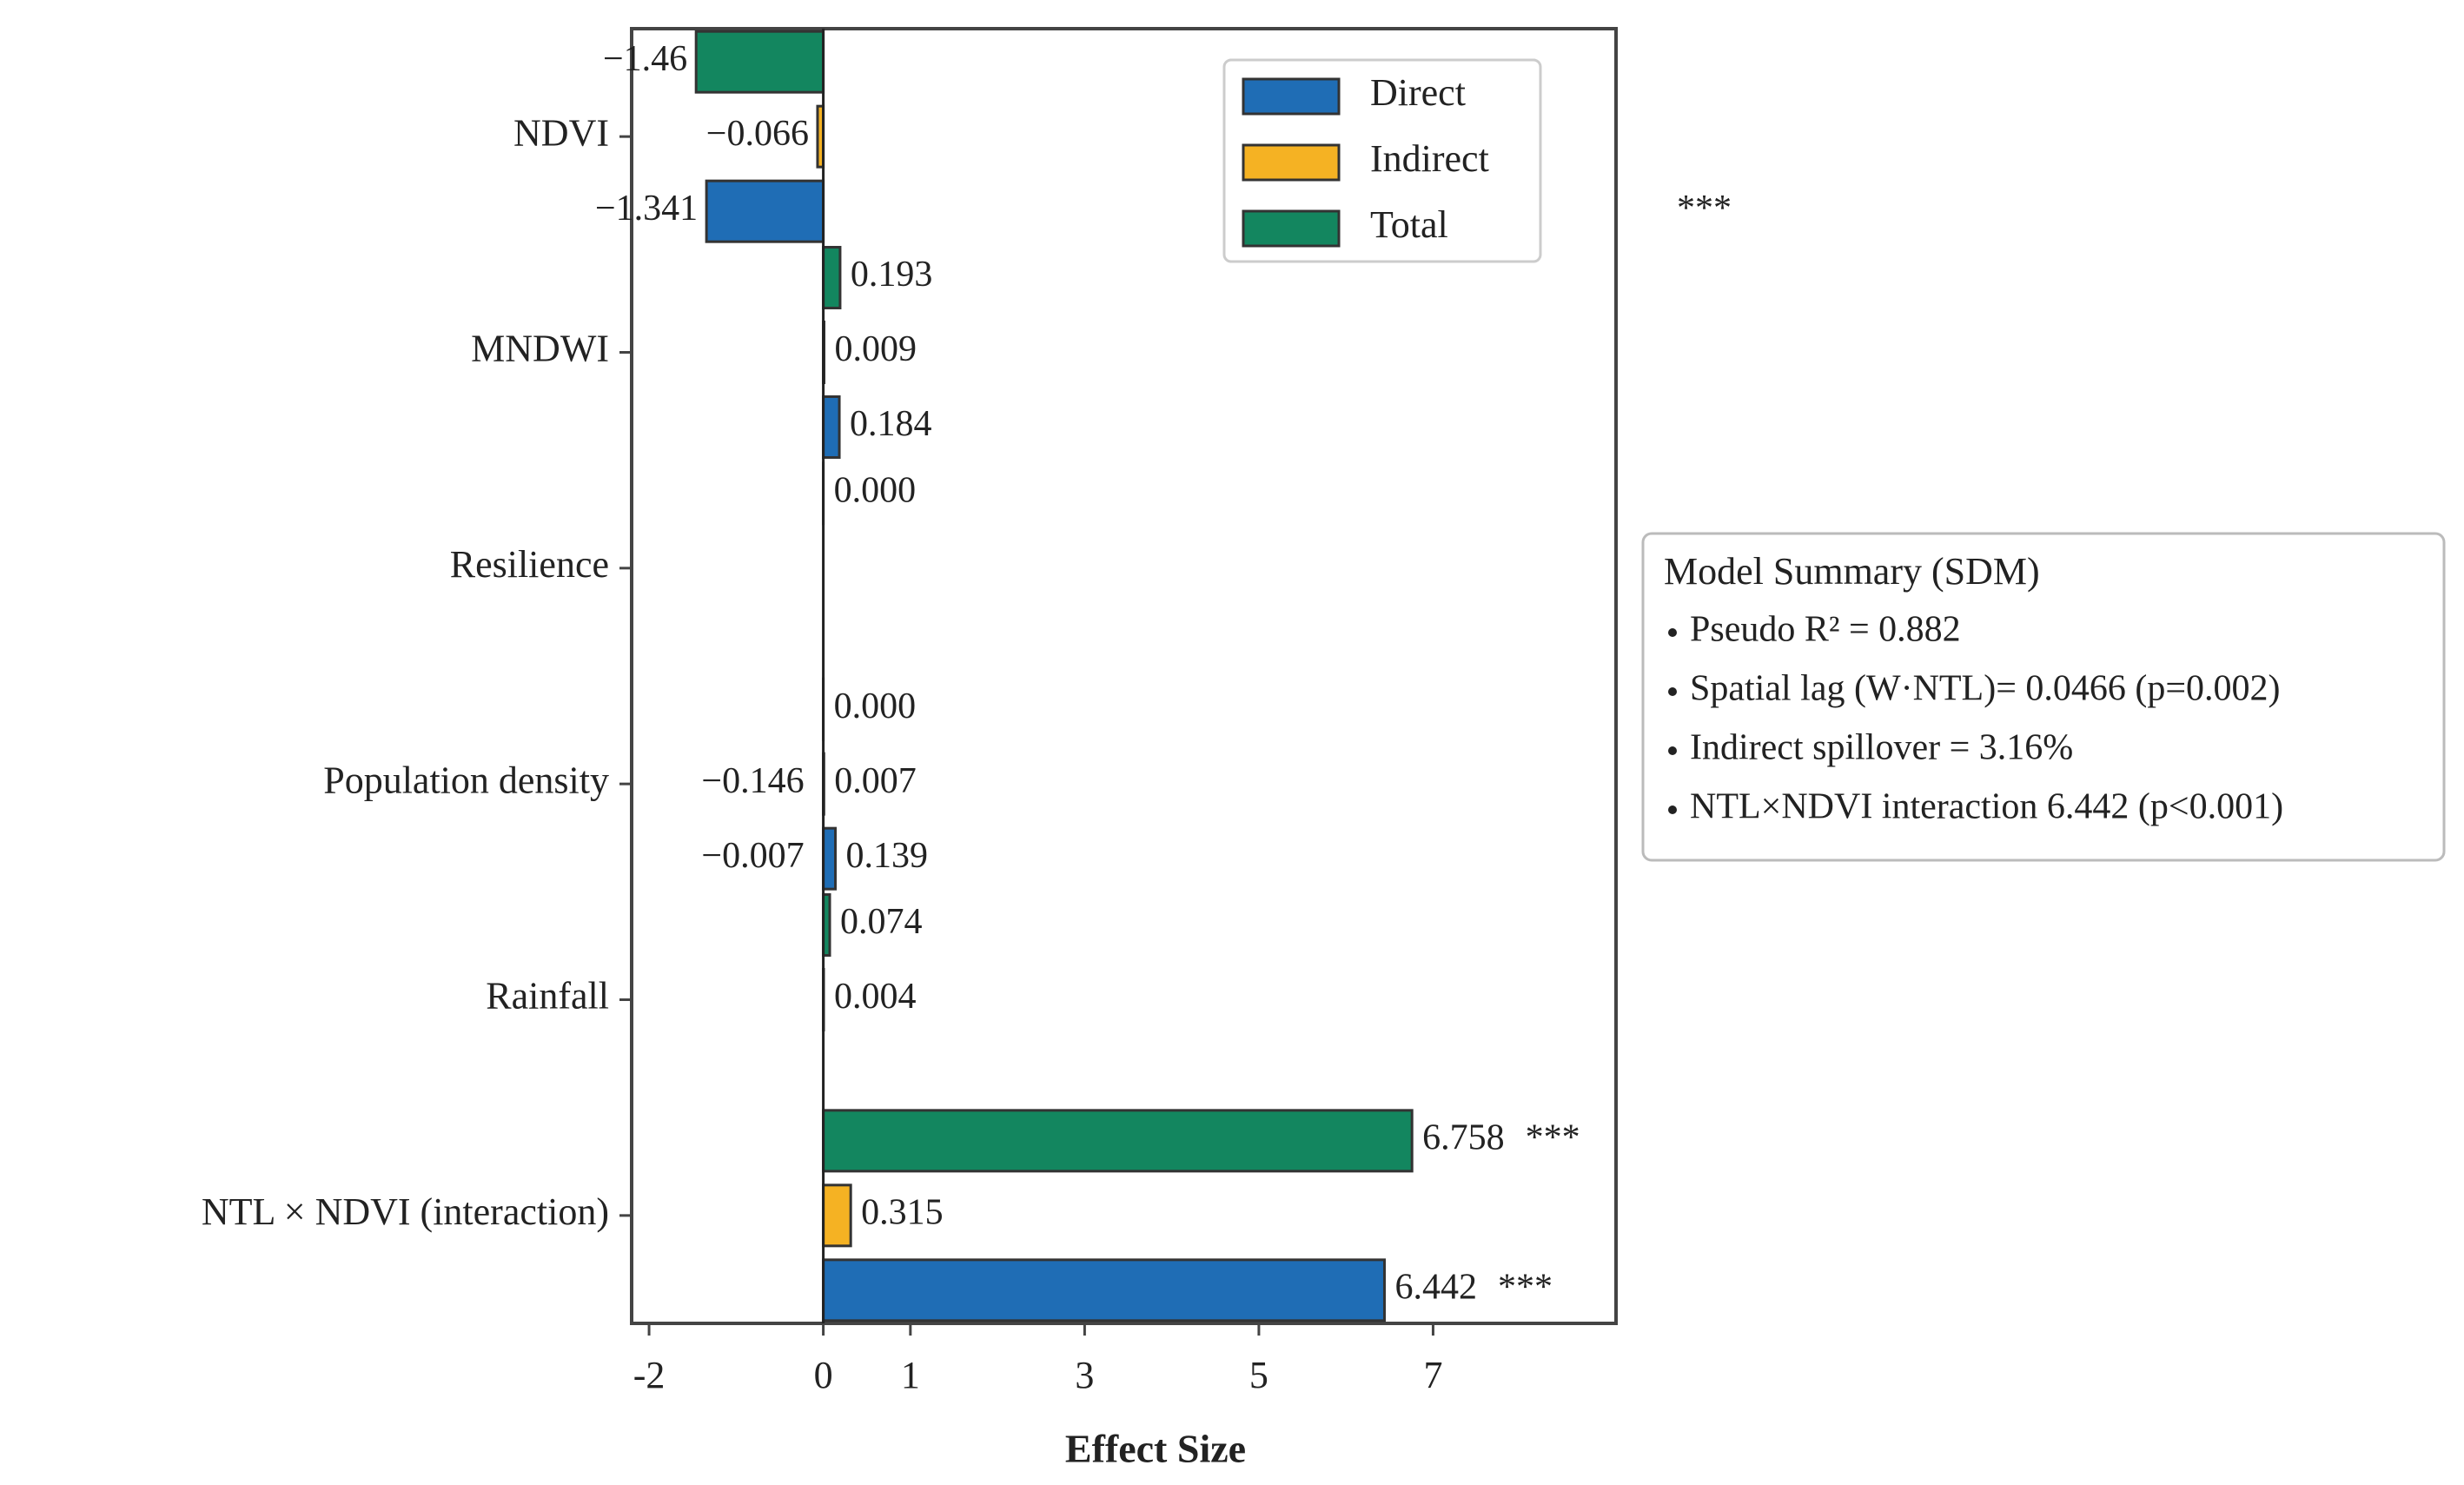 The width and height of the screenshot is (2464, 1485). What do you see at coordinates (1418, 92) in the screenshot?
I see `legend-label: Direct` at bounding box center [1418, 92].